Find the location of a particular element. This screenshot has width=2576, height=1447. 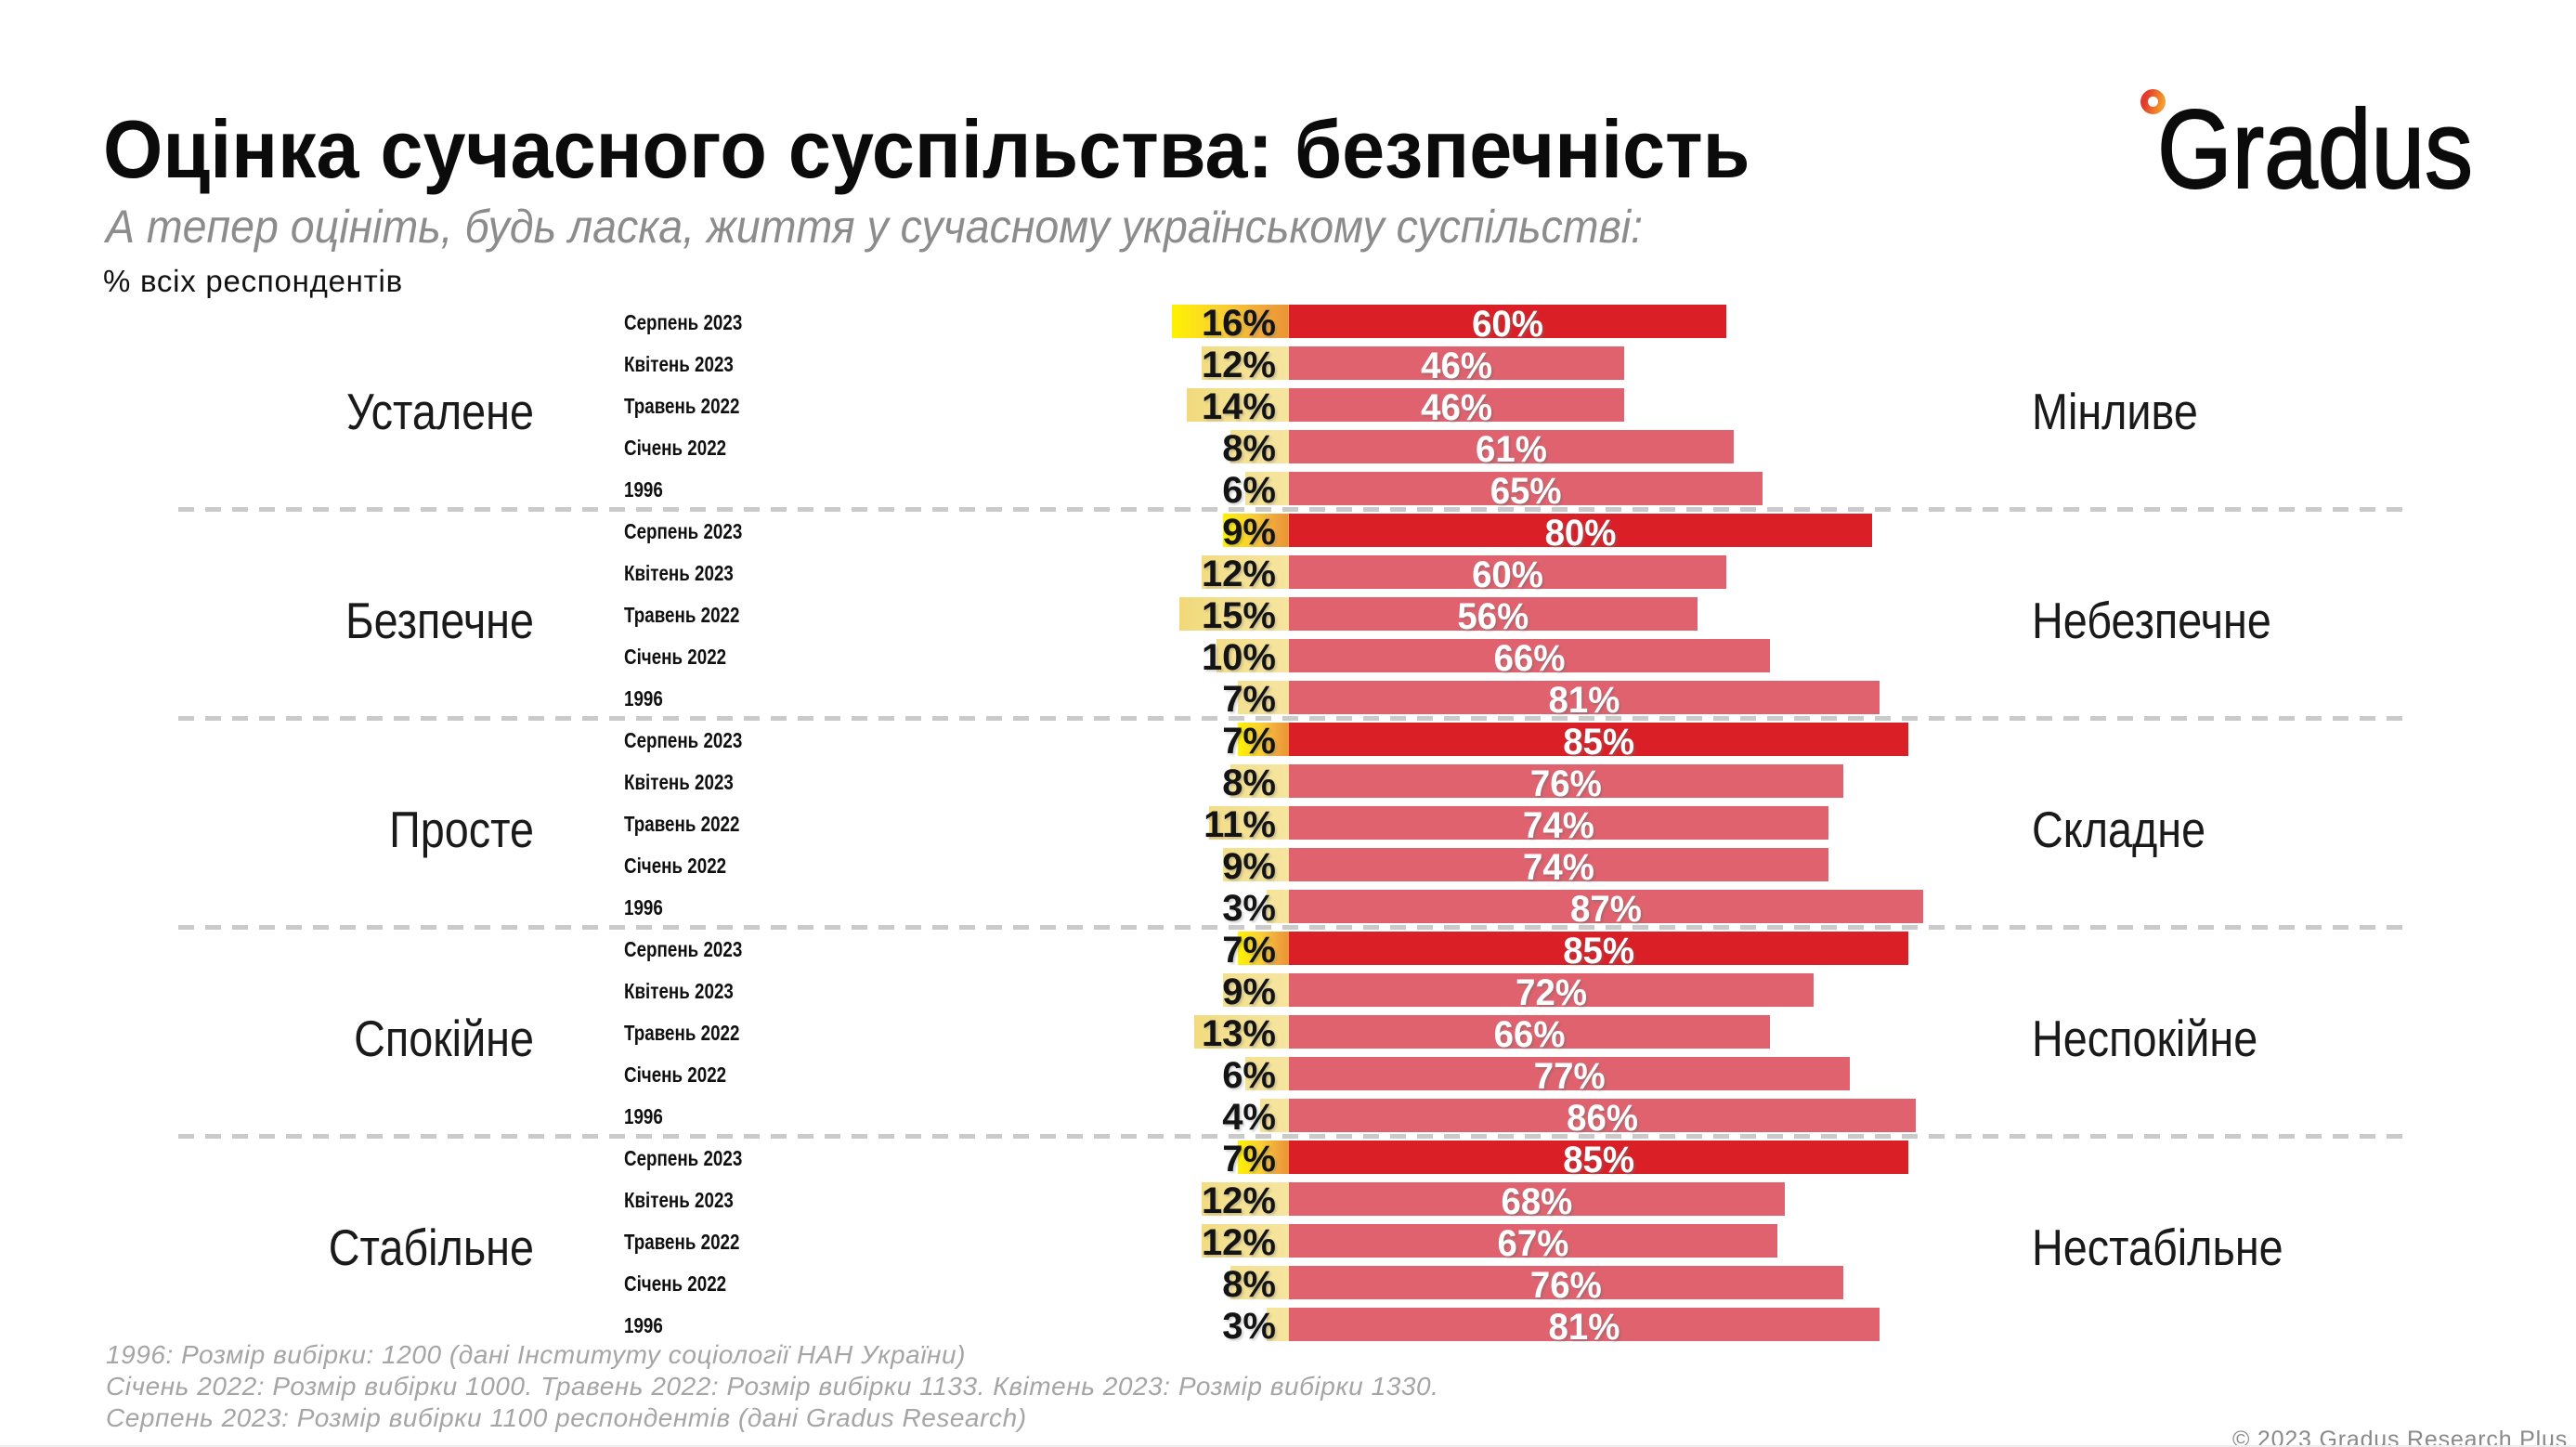

category-label-right: Неспокійне is located at coordinates (2145, 1038).